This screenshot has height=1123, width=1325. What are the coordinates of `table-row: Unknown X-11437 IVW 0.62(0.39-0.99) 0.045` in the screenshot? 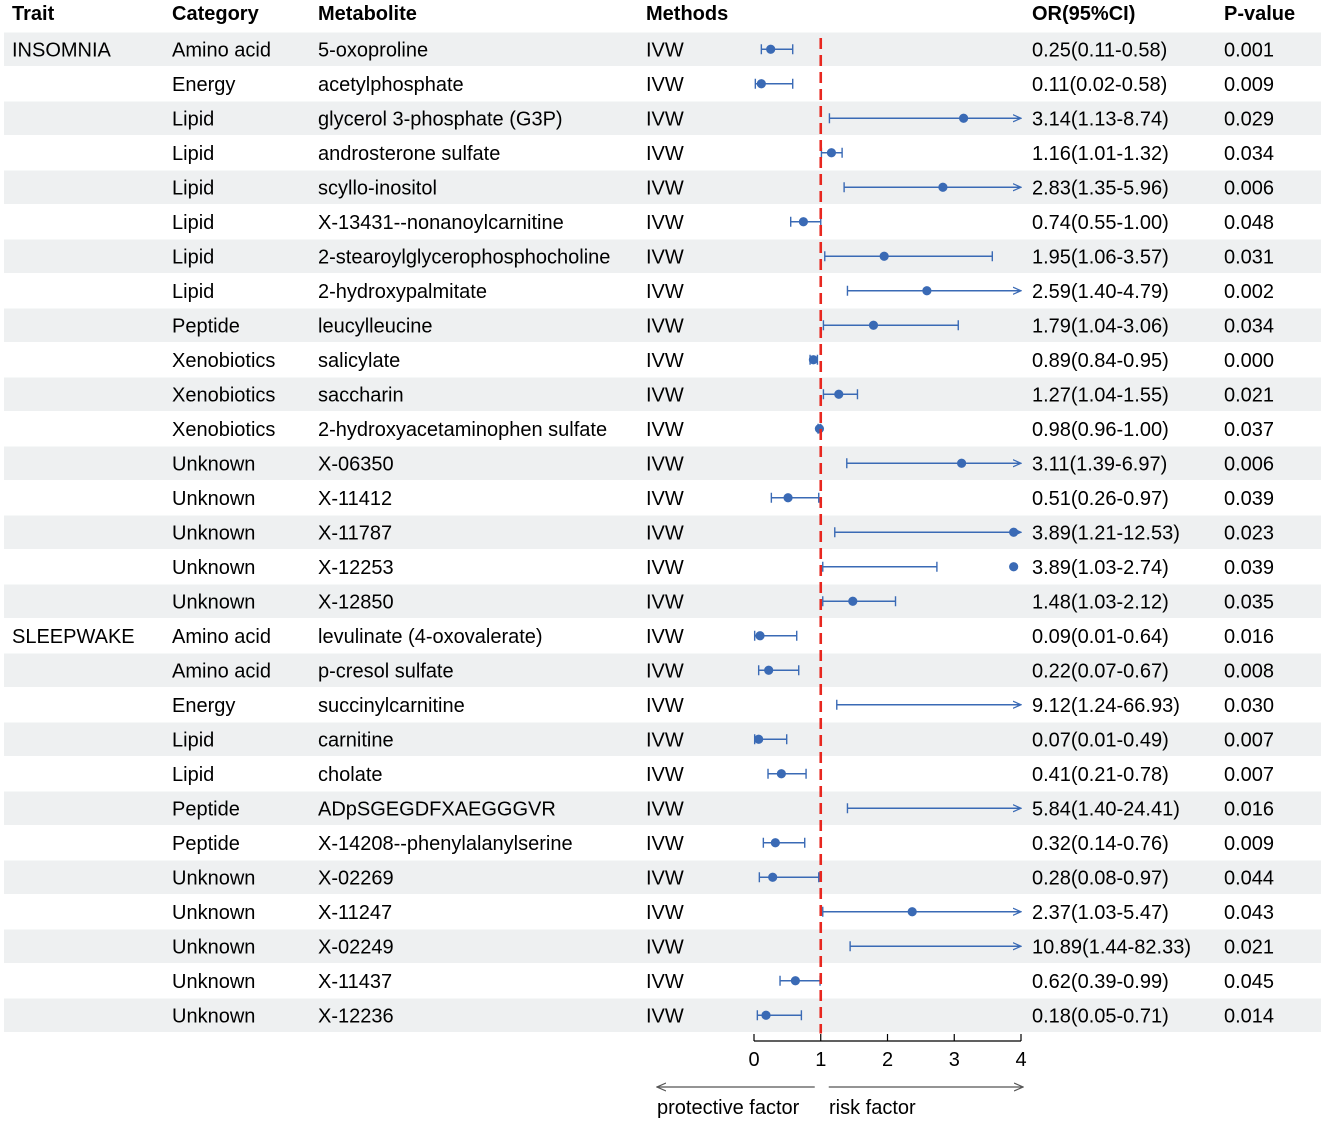 It's located at (723, 982).